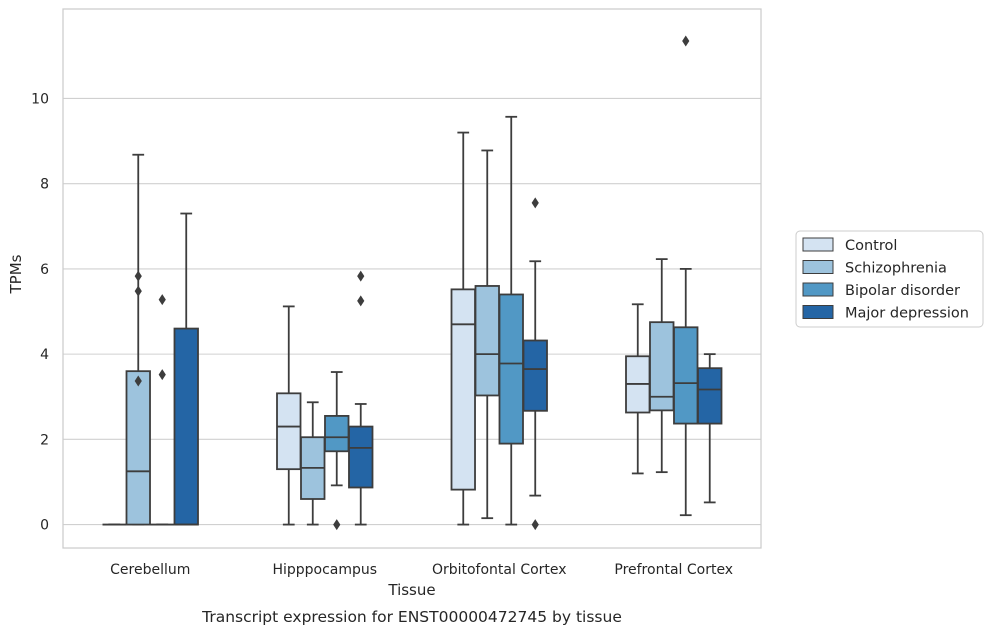 This screenshot has width=992, height=634. Describe the element at coordinates (16, 274) in the screenshot. I see `y-axis-label: TPMs` at that location.